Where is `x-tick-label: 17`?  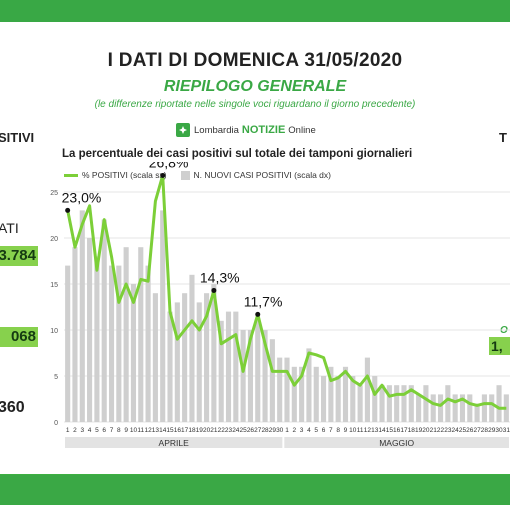 x-tick-label: 17 is located at coordinates (185, 430).